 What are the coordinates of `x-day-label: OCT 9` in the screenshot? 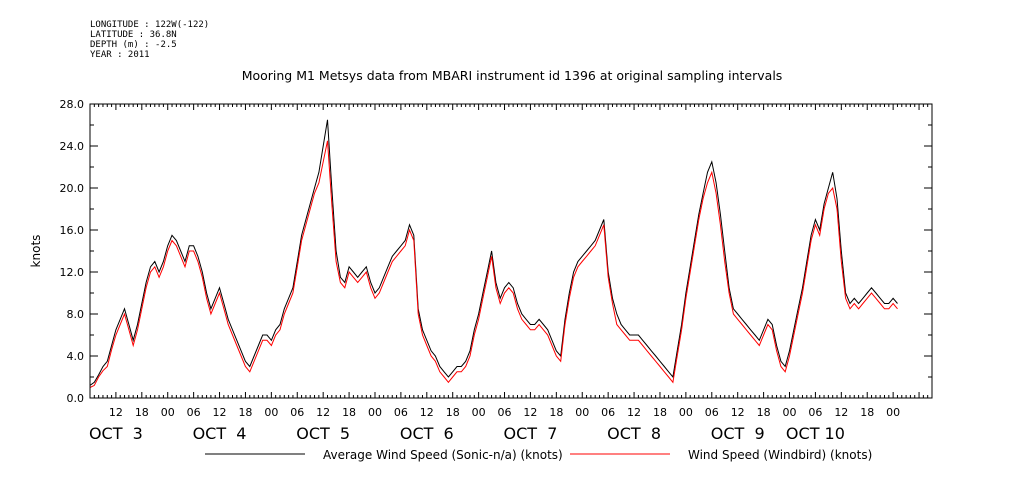 It's located at (738, 433).